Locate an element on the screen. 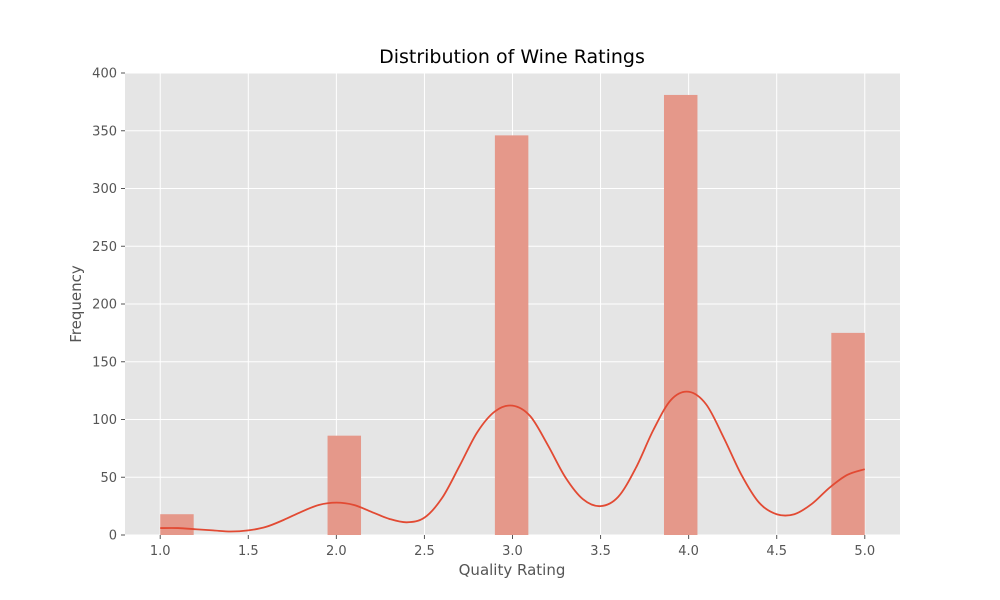  y-tick-label: 400 is located at coordinates (104, 74).